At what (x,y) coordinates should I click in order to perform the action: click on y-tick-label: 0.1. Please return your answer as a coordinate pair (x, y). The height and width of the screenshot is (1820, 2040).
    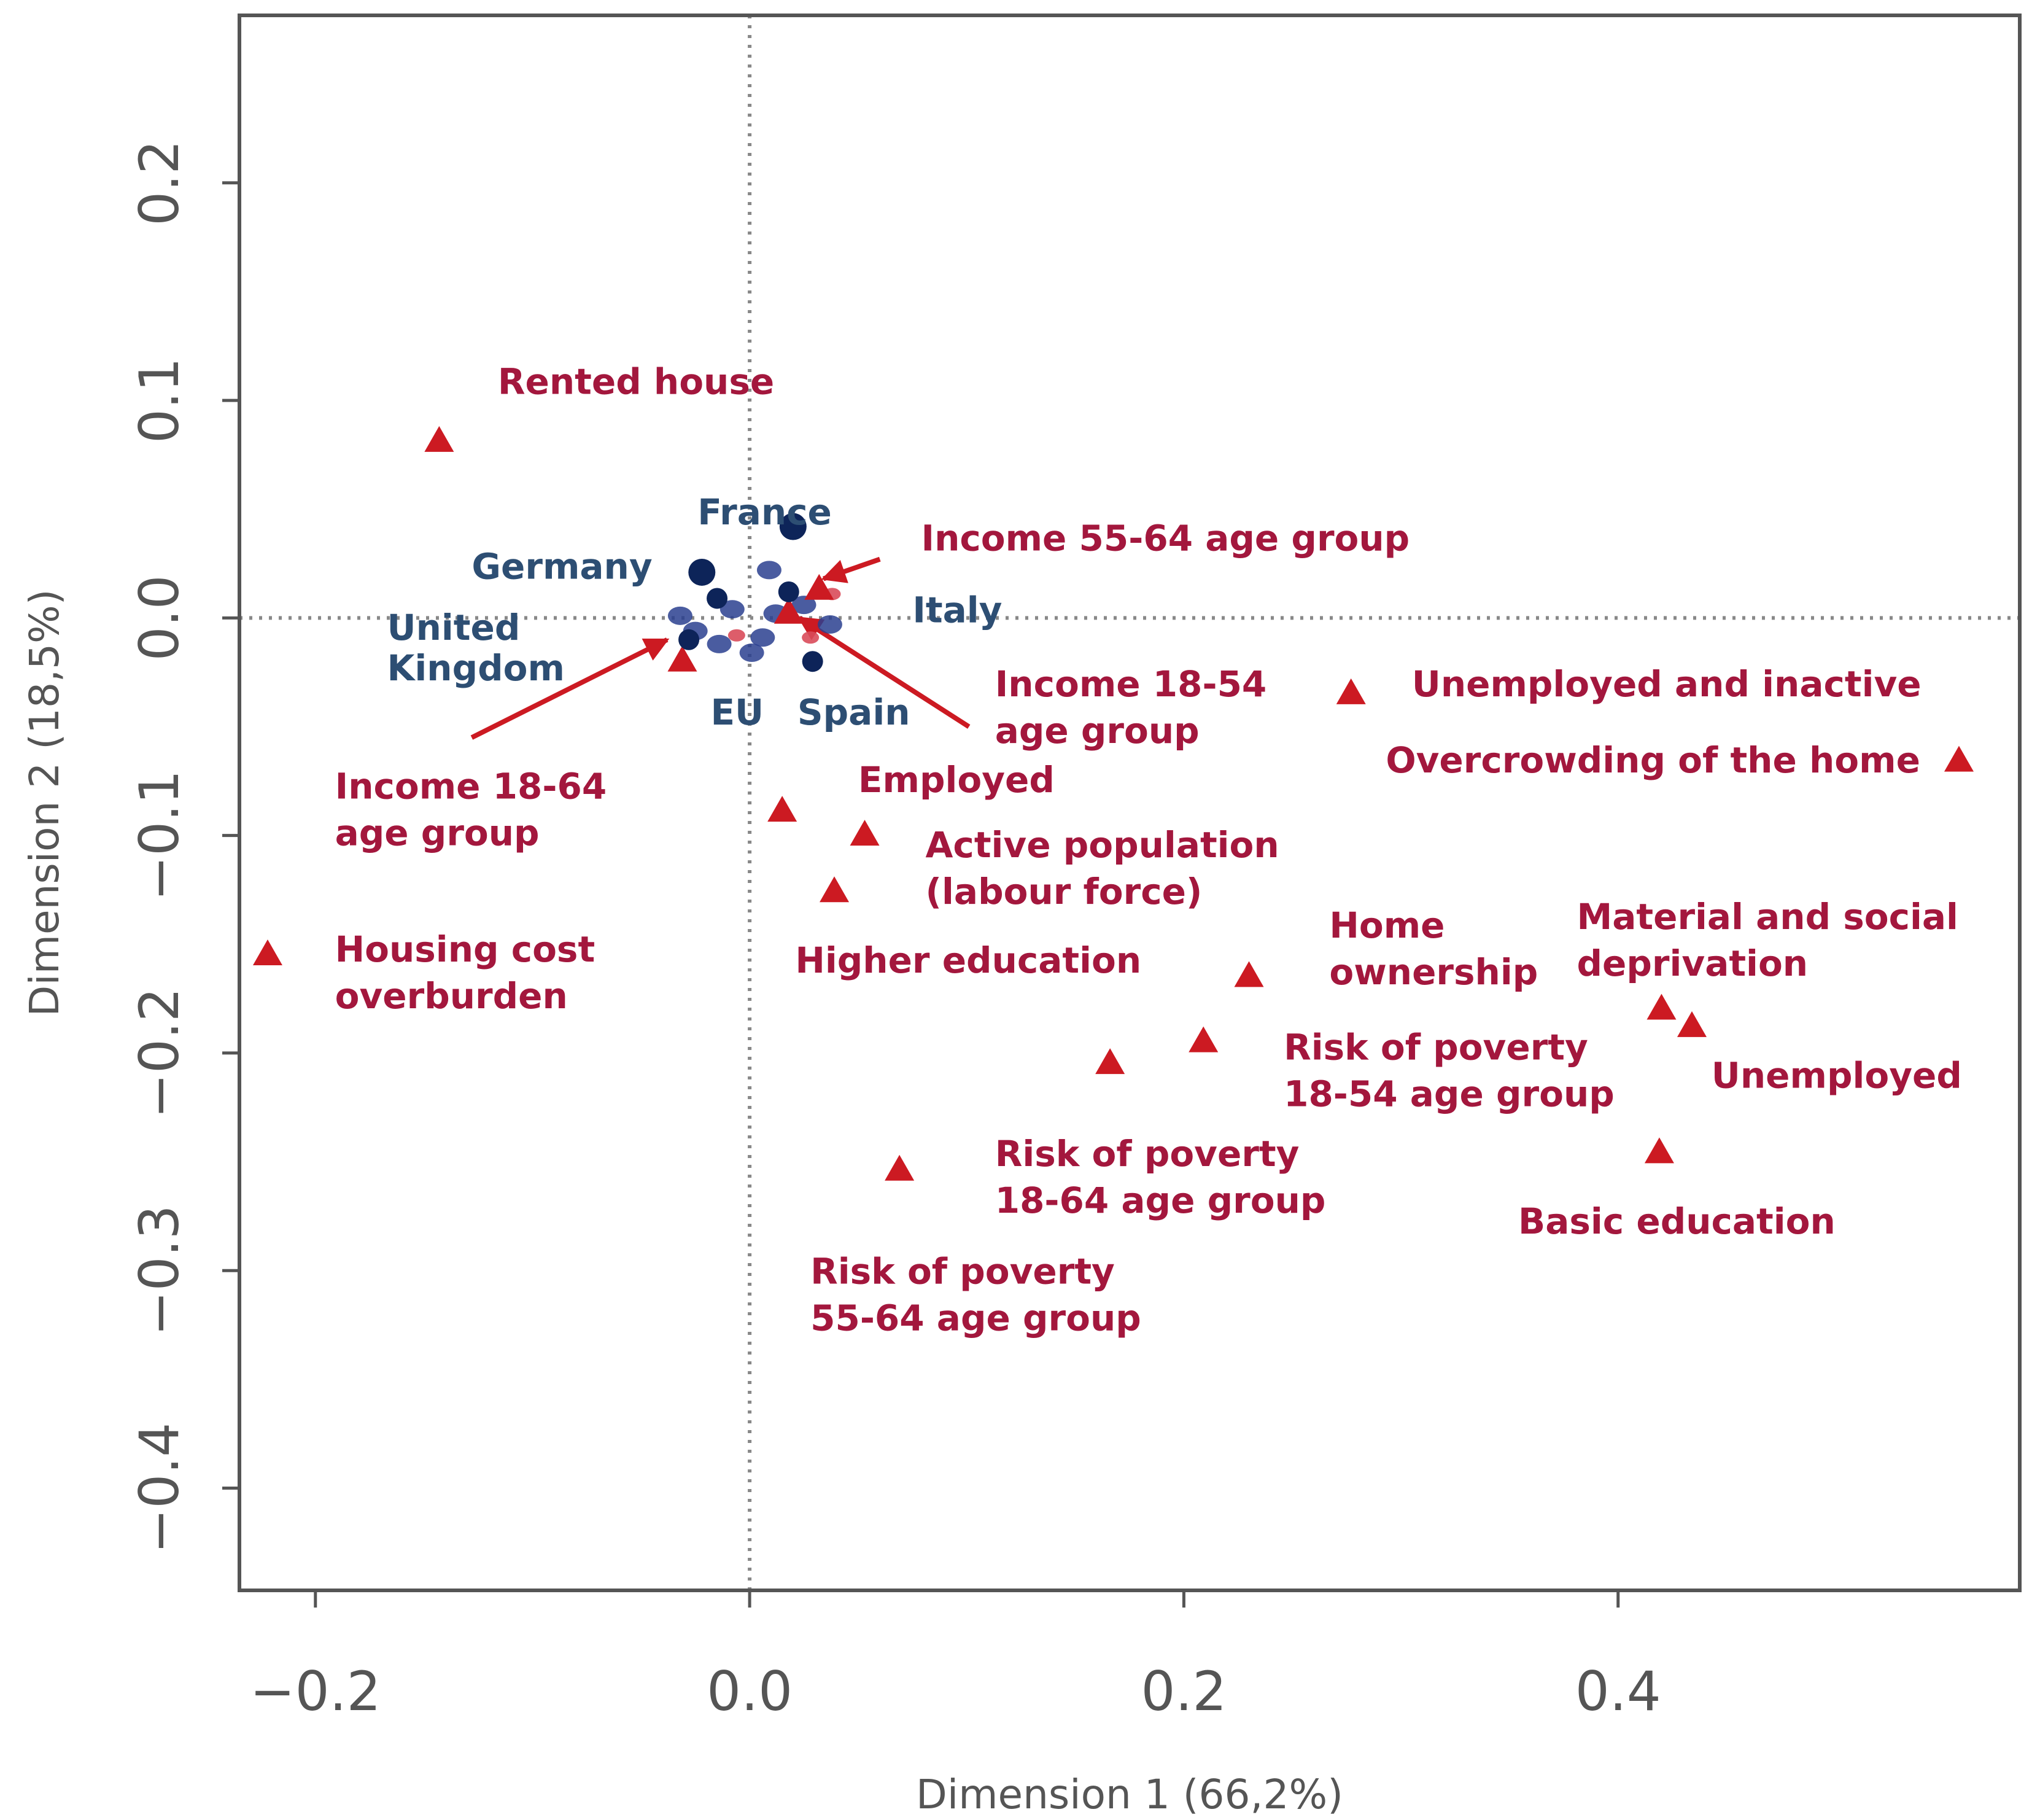
    Looking at the image, I should click on (159, 400).